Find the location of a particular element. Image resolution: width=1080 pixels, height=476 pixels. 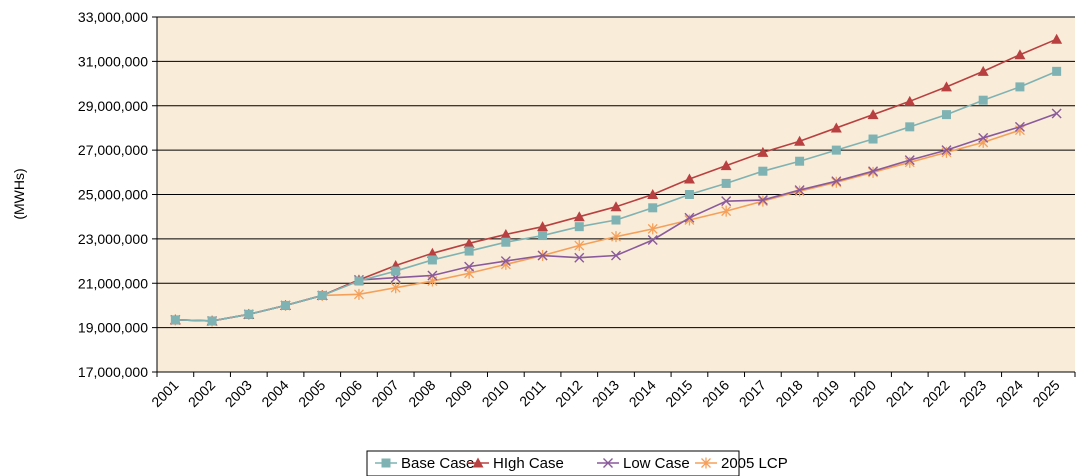

x-tick-label: 2014 is located at coordinates (641, 393).